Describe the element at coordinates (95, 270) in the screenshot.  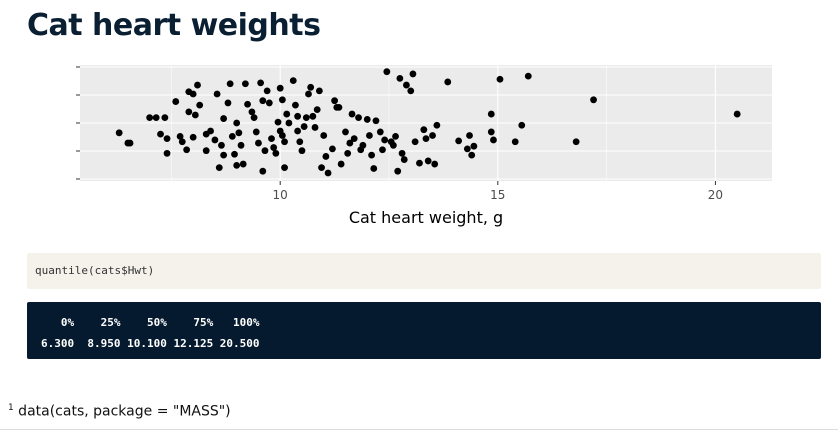
I see `code-input: quantile(cats$Hwt)` at that location.